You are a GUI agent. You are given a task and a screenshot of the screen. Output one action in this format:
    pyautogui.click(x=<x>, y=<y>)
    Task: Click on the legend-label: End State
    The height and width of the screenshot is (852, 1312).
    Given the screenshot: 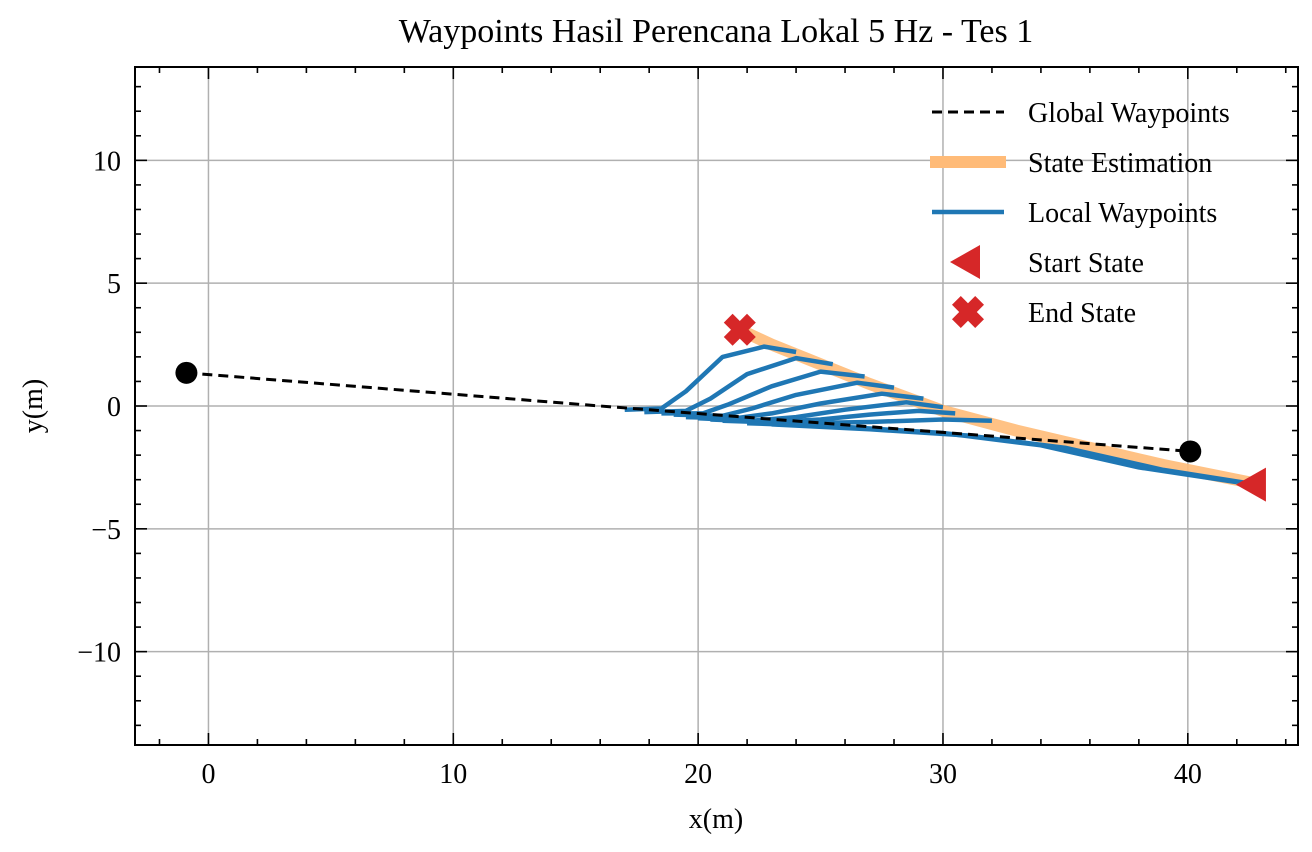 What is the action you would take?
    pyautogui.click(x=1082, y=313)
    